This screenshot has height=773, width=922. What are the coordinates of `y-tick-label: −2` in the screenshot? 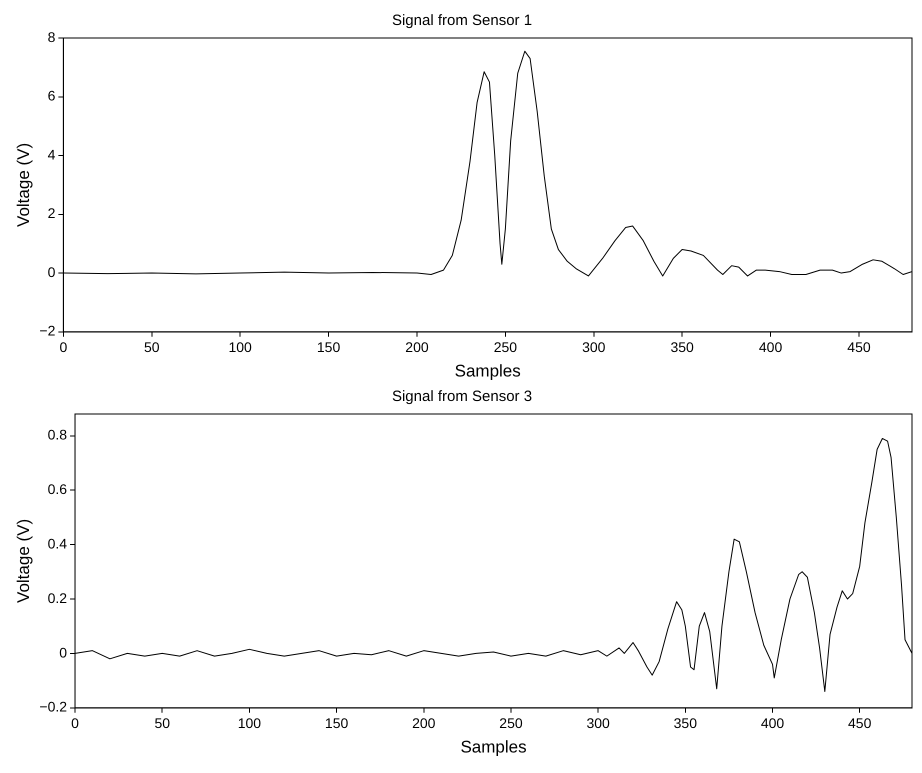 It's located at (47, 330).